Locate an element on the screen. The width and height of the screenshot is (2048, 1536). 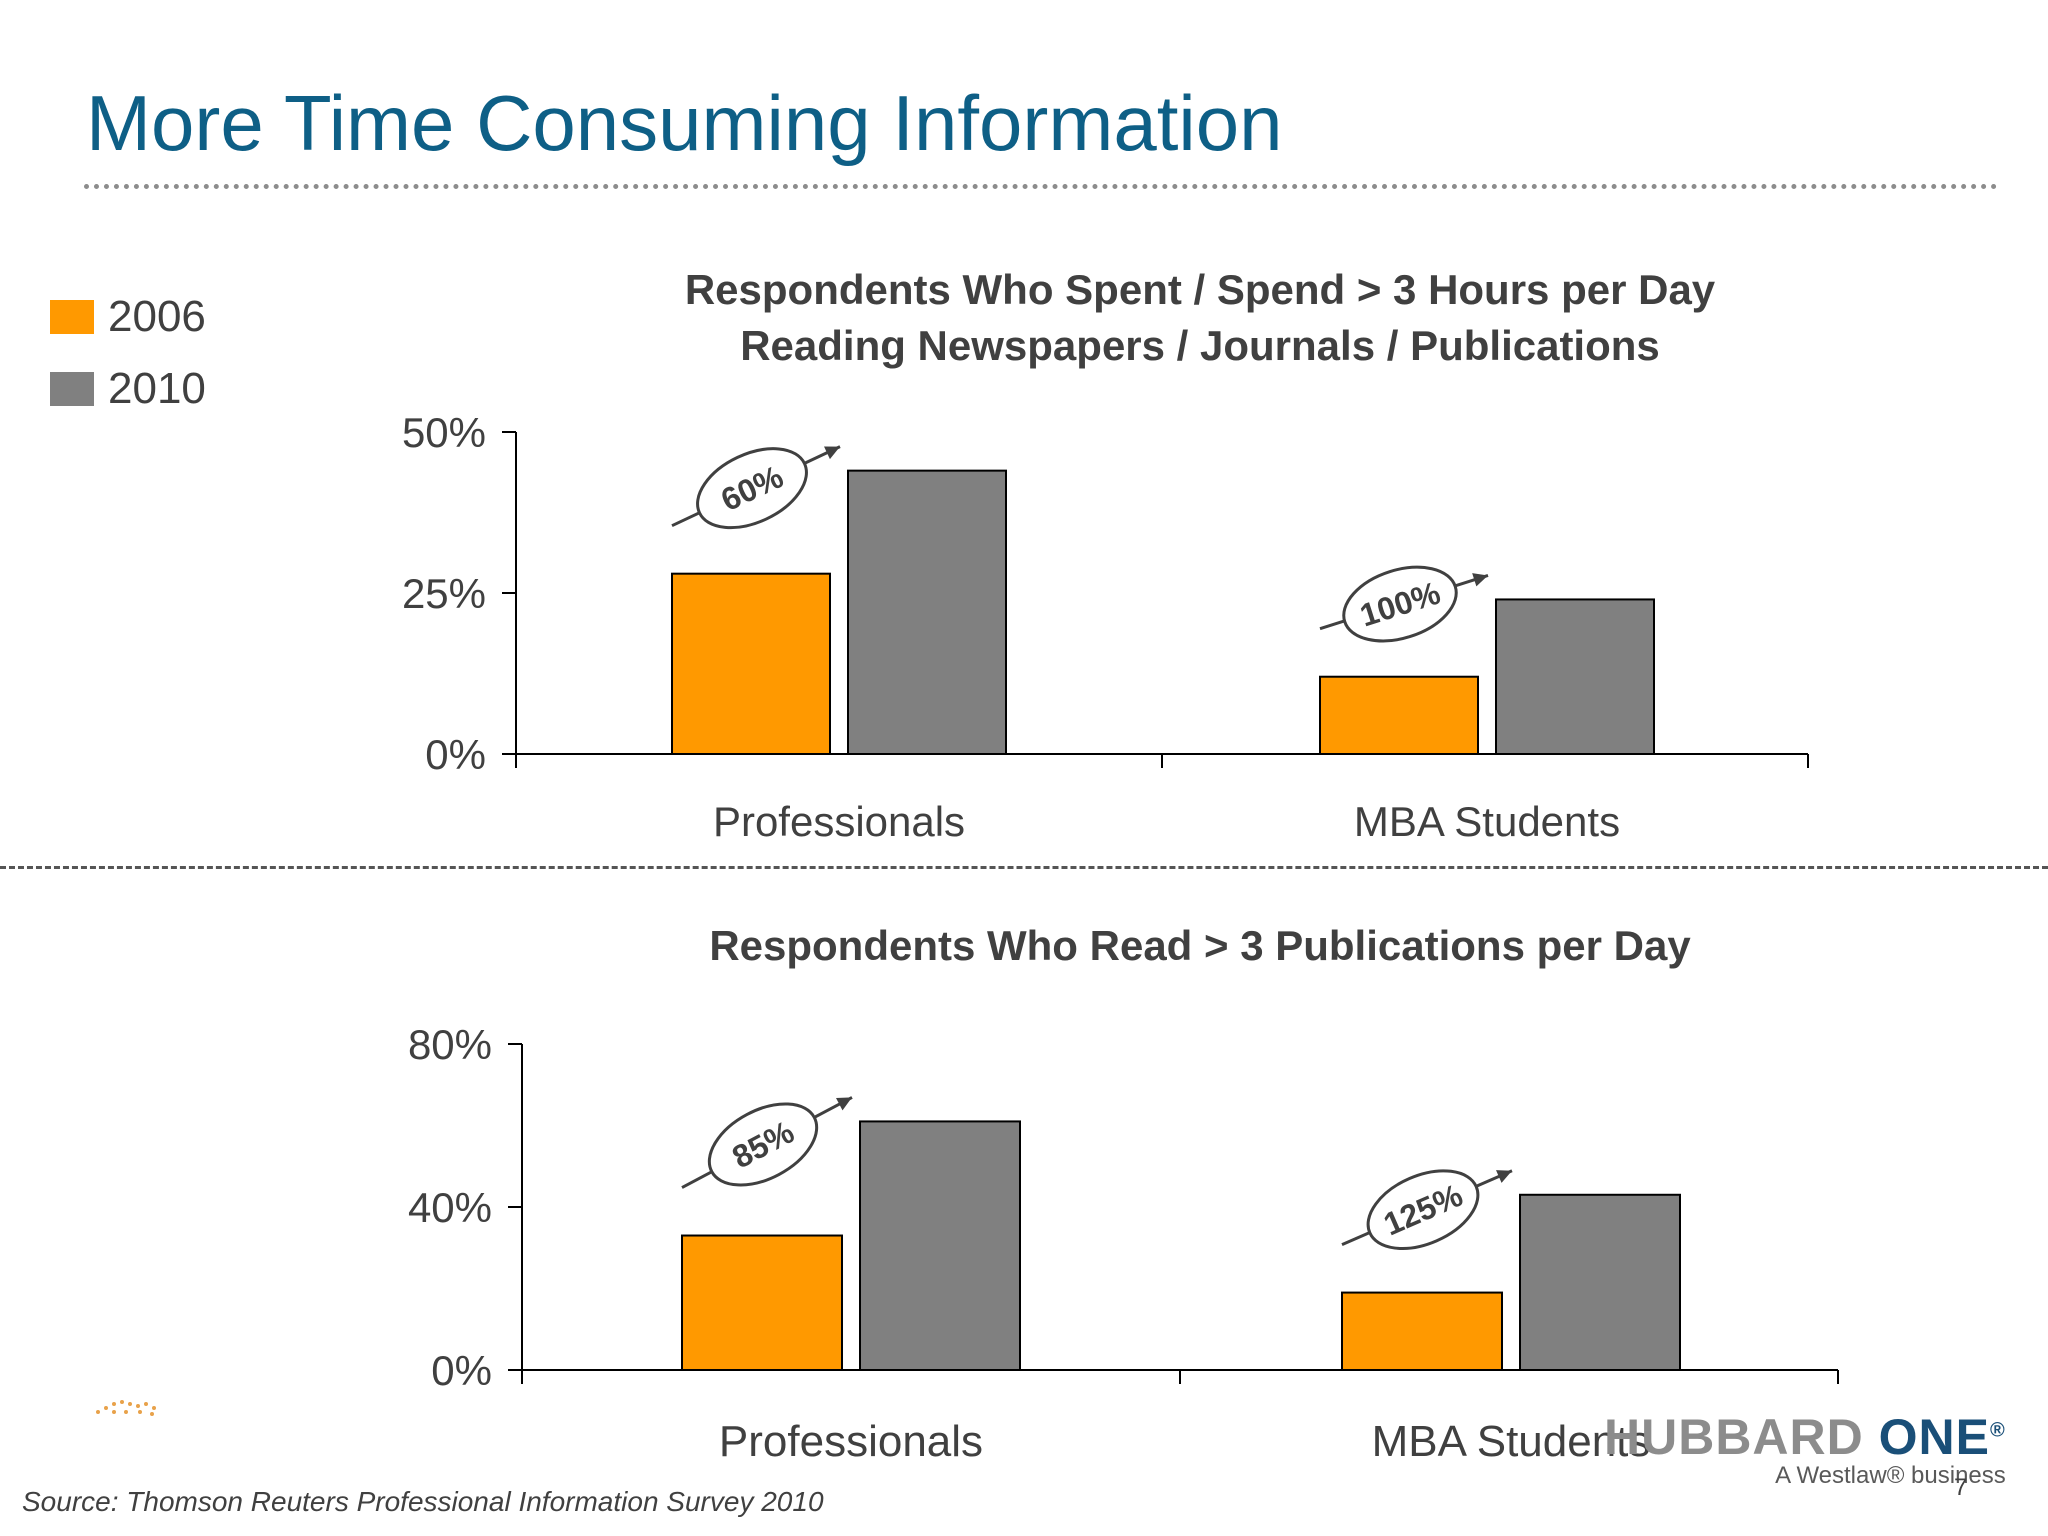
dots-logo-icon is located at coordinates (126, 1408).